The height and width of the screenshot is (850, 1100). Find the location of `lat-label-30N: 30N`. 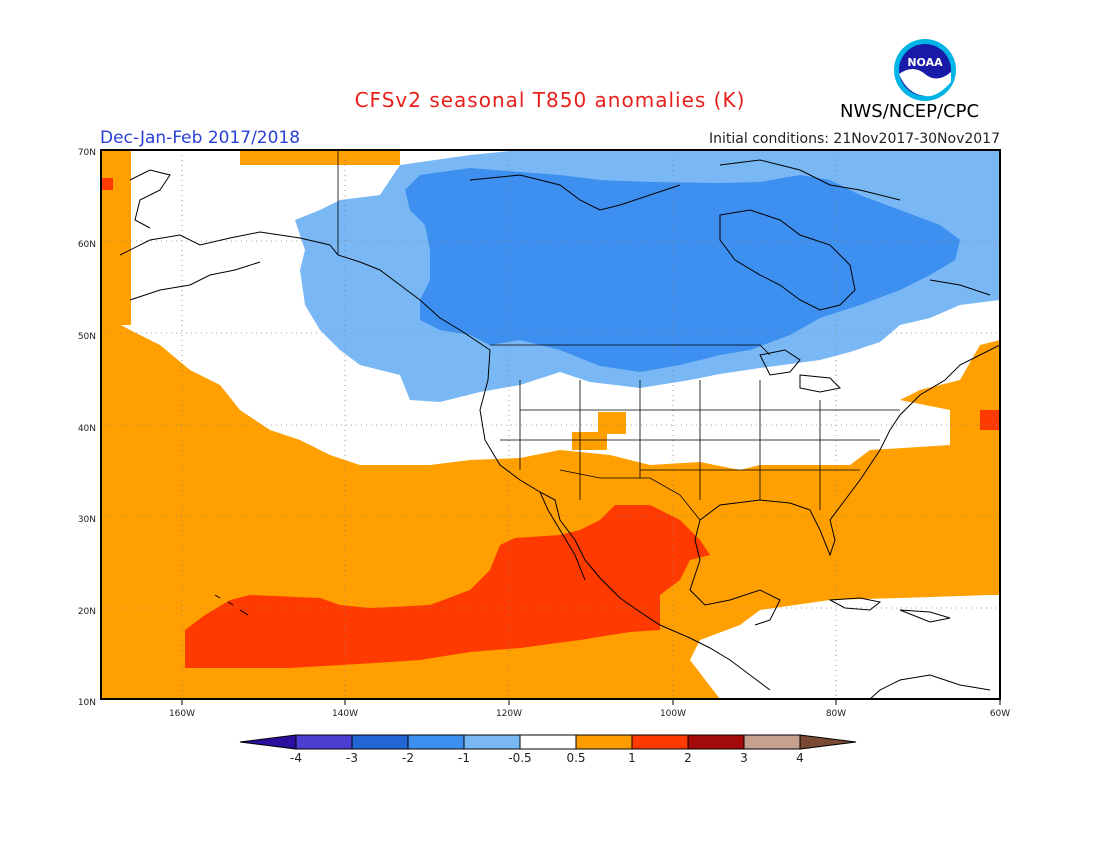

lat-label-30N: 30N is located at coordinates (87, 520).